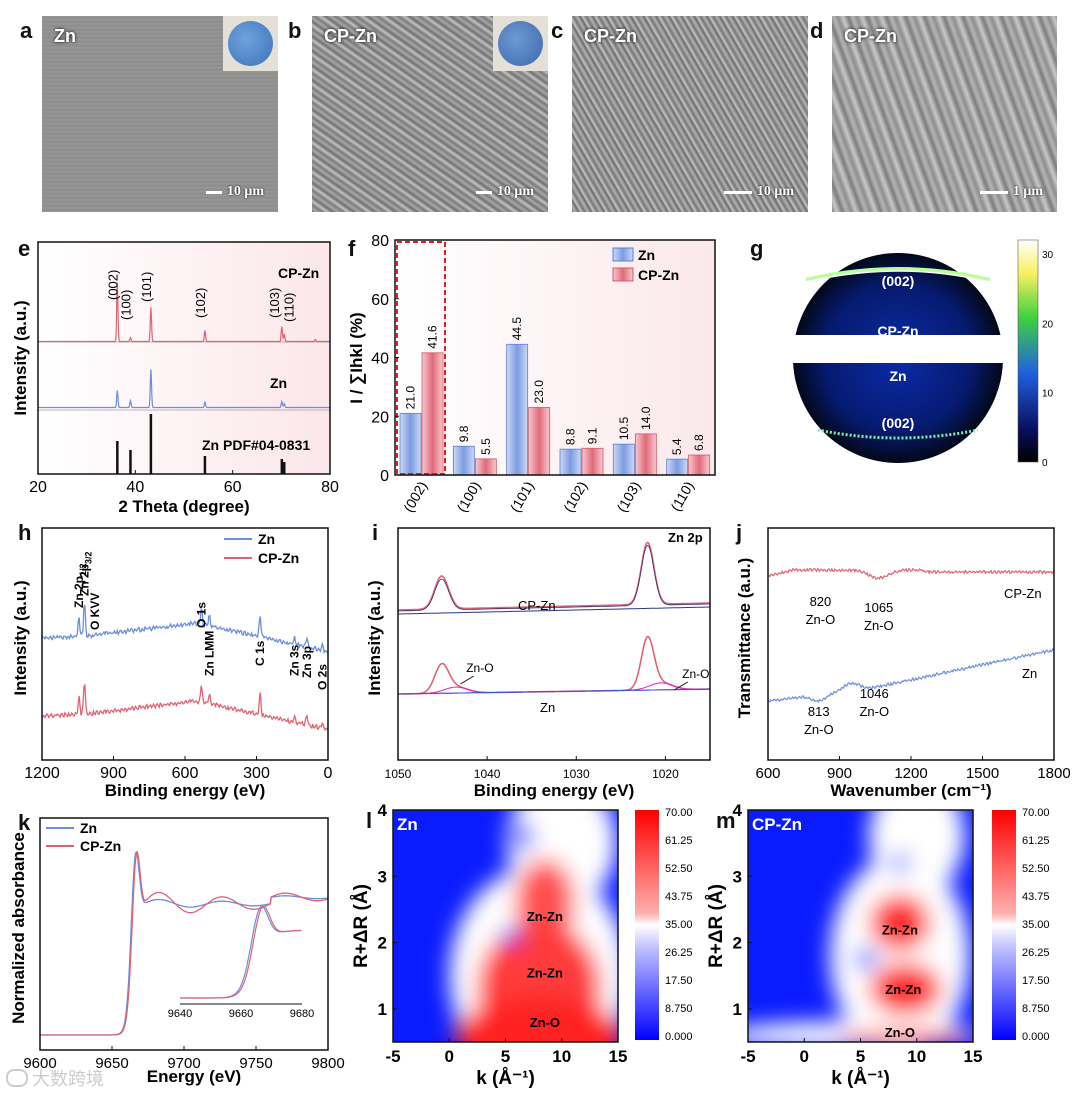  What do you see at coordinates (874, 711) in the screenshot?
I see `band-assignment: Zn-O` at bounding box center [874, 711].